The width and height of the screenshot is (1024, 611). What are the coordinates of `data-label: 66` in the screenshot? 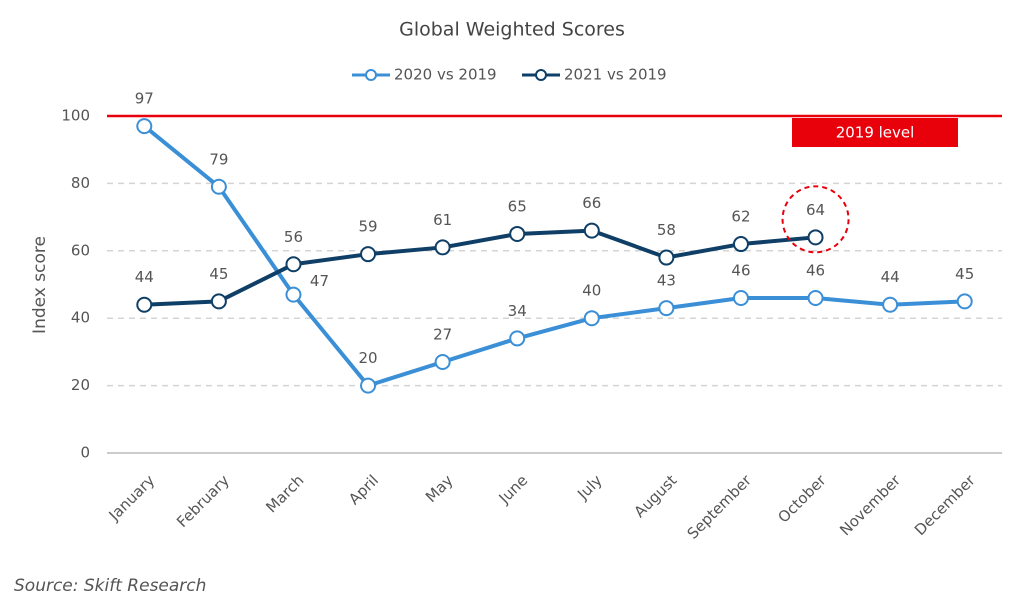 It's located at (591, 203).